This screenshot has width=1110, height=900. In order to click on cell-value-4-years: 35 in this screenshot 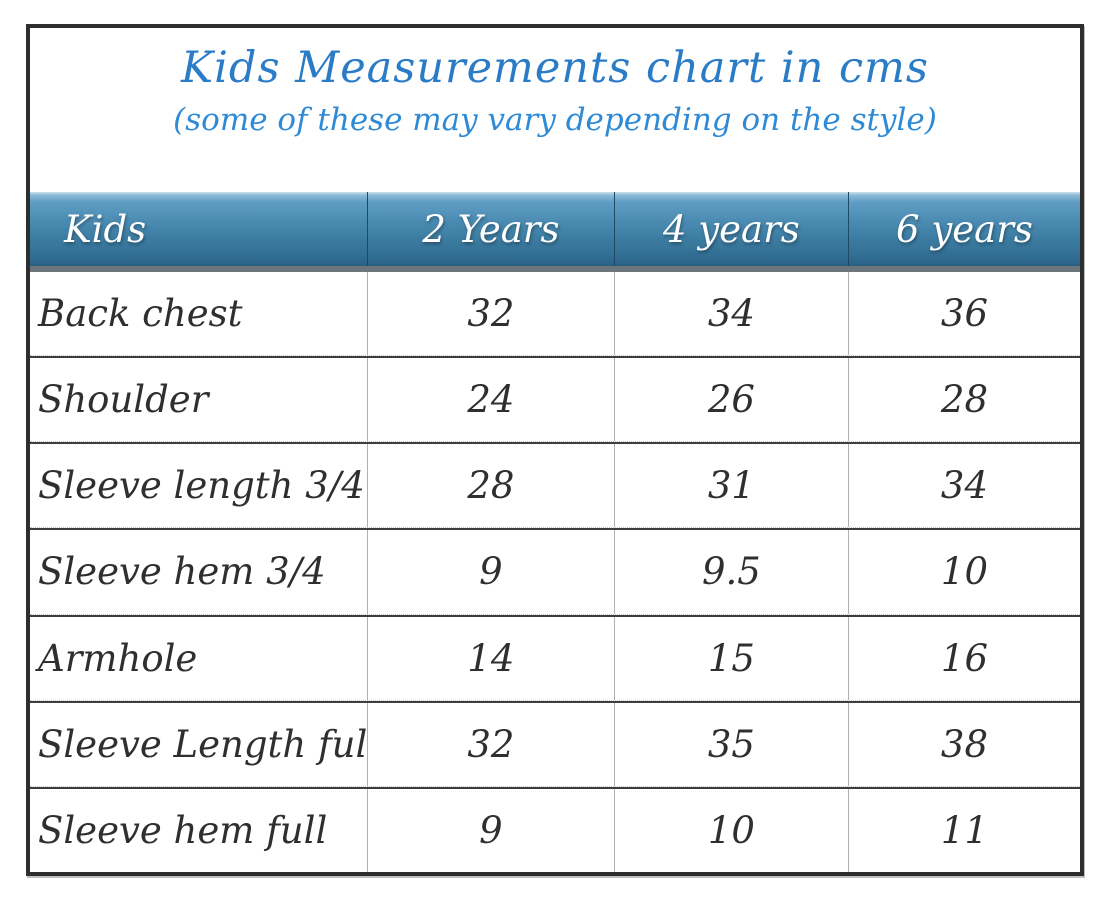, I will do `click(730, 744)`.